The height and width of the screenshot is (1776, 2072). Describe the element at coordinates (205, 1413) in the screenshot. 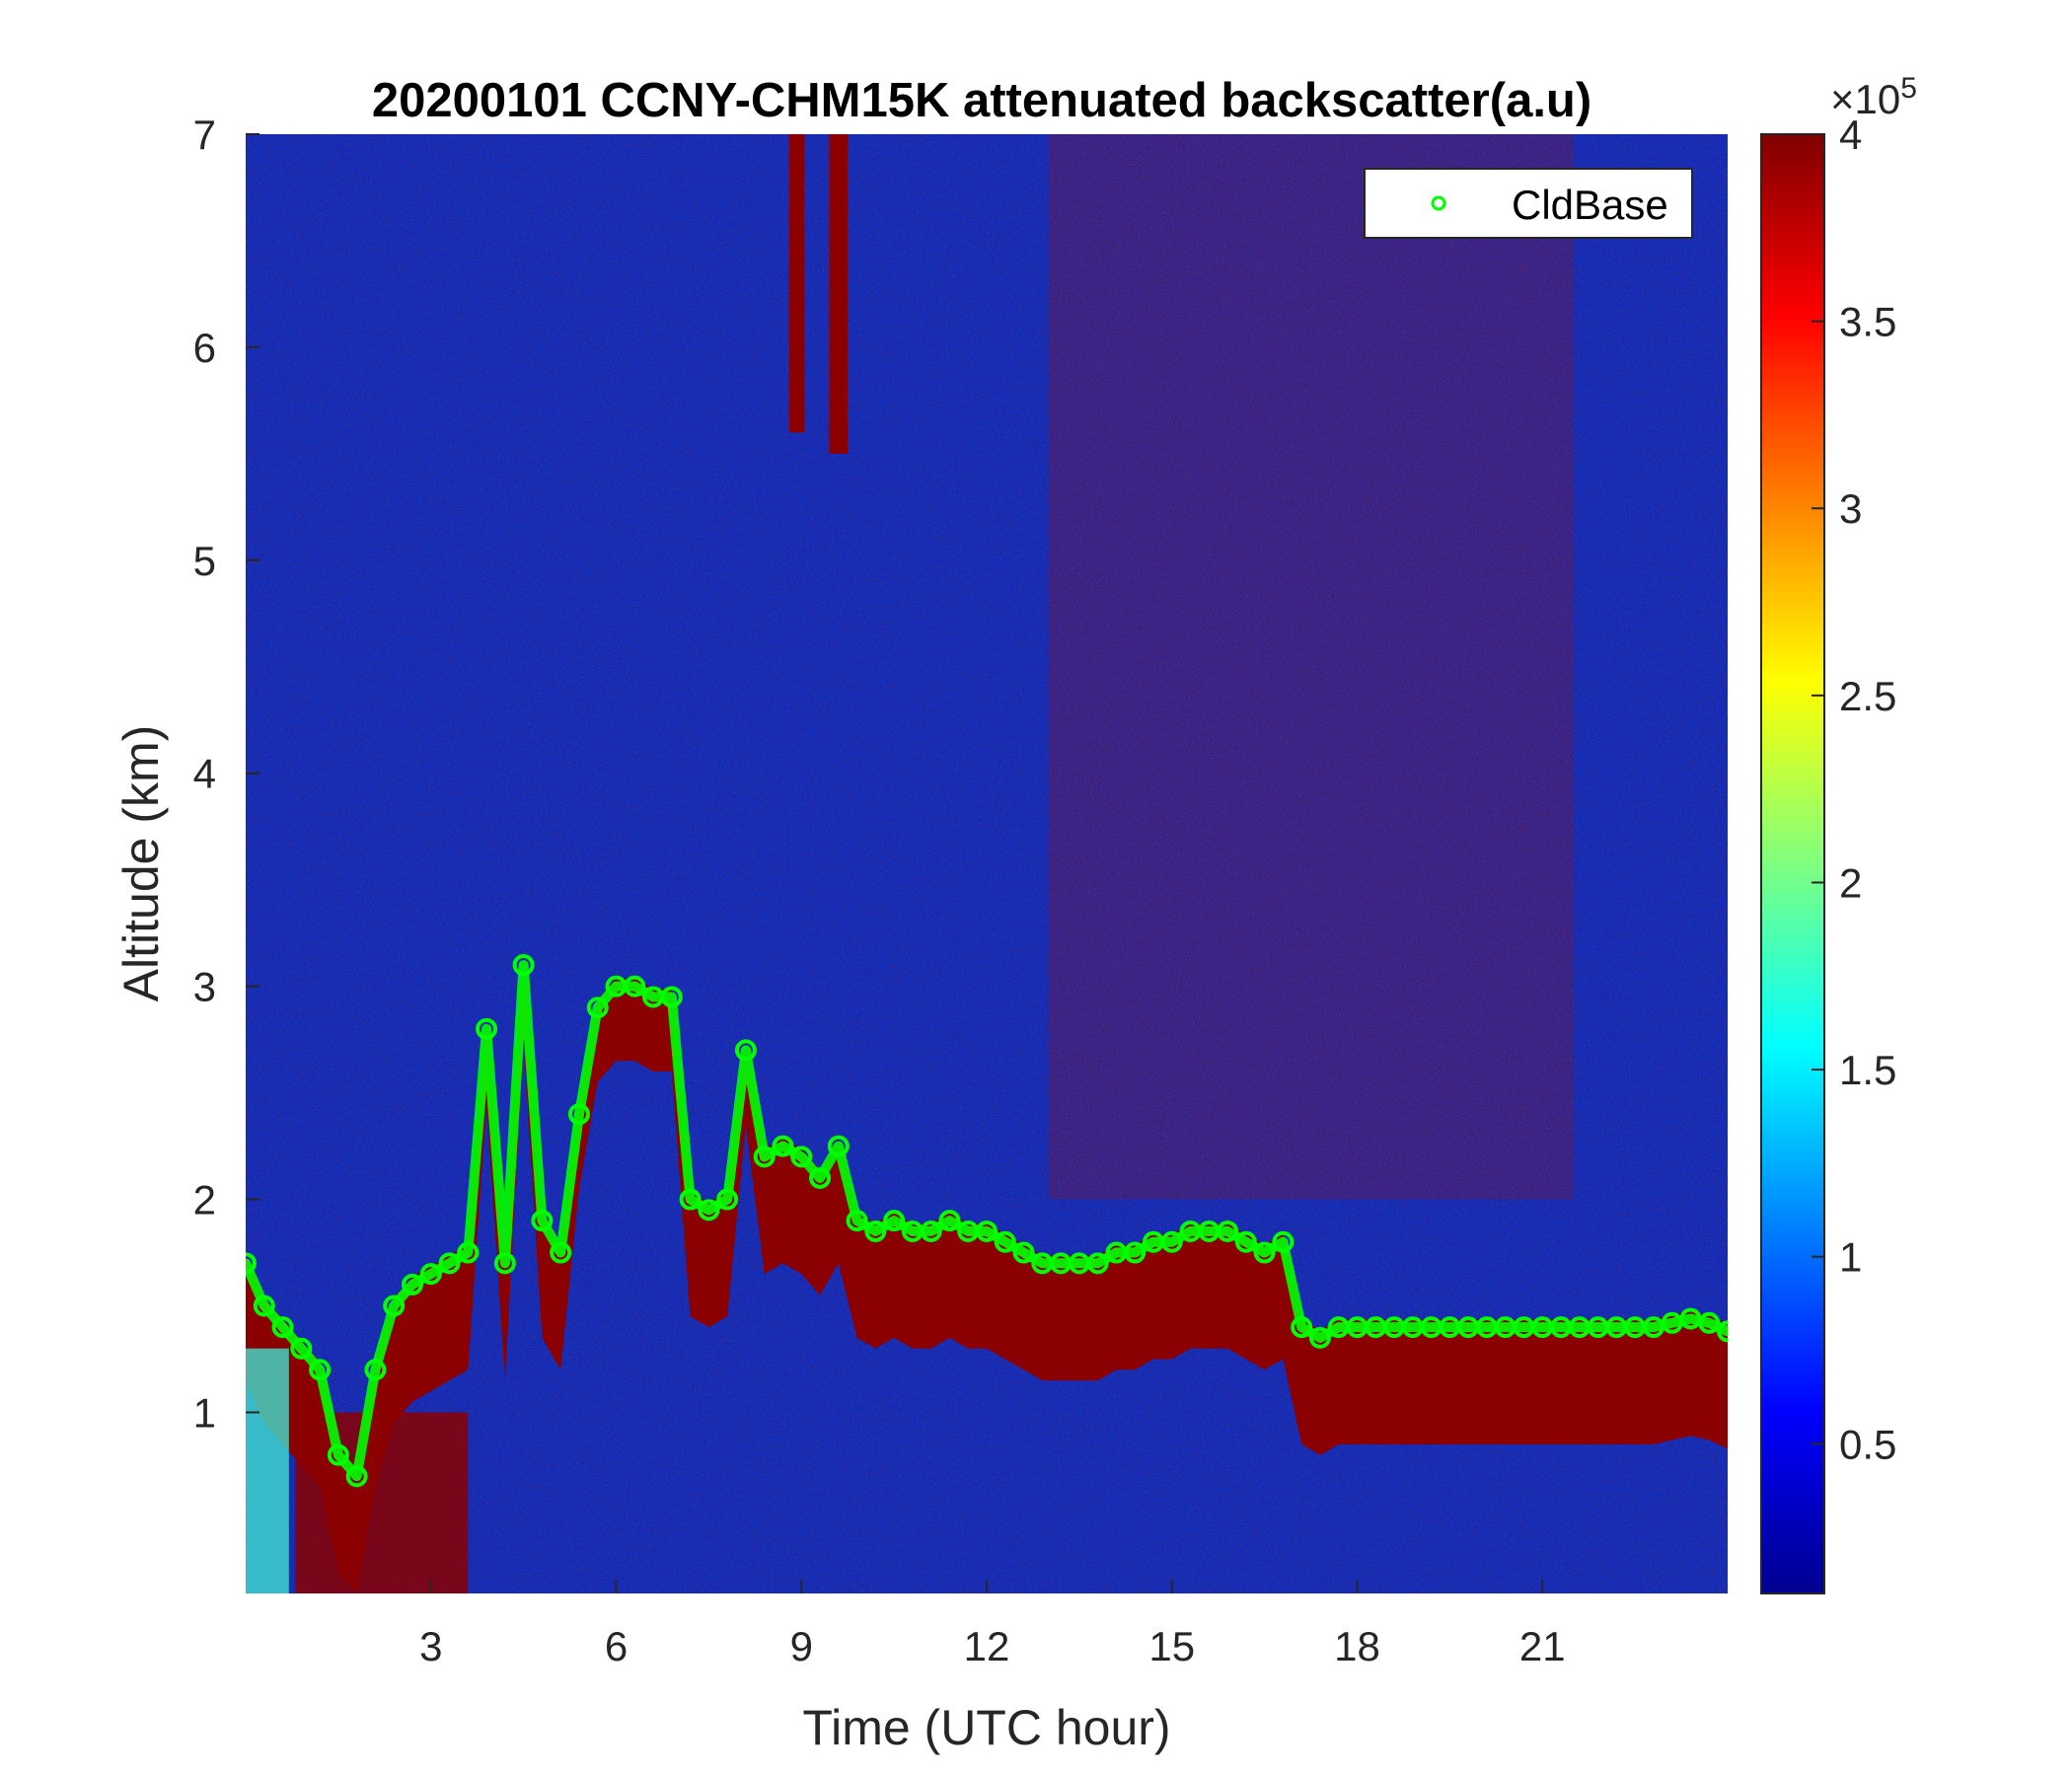

I see `y-tick-label: 1` at that location.